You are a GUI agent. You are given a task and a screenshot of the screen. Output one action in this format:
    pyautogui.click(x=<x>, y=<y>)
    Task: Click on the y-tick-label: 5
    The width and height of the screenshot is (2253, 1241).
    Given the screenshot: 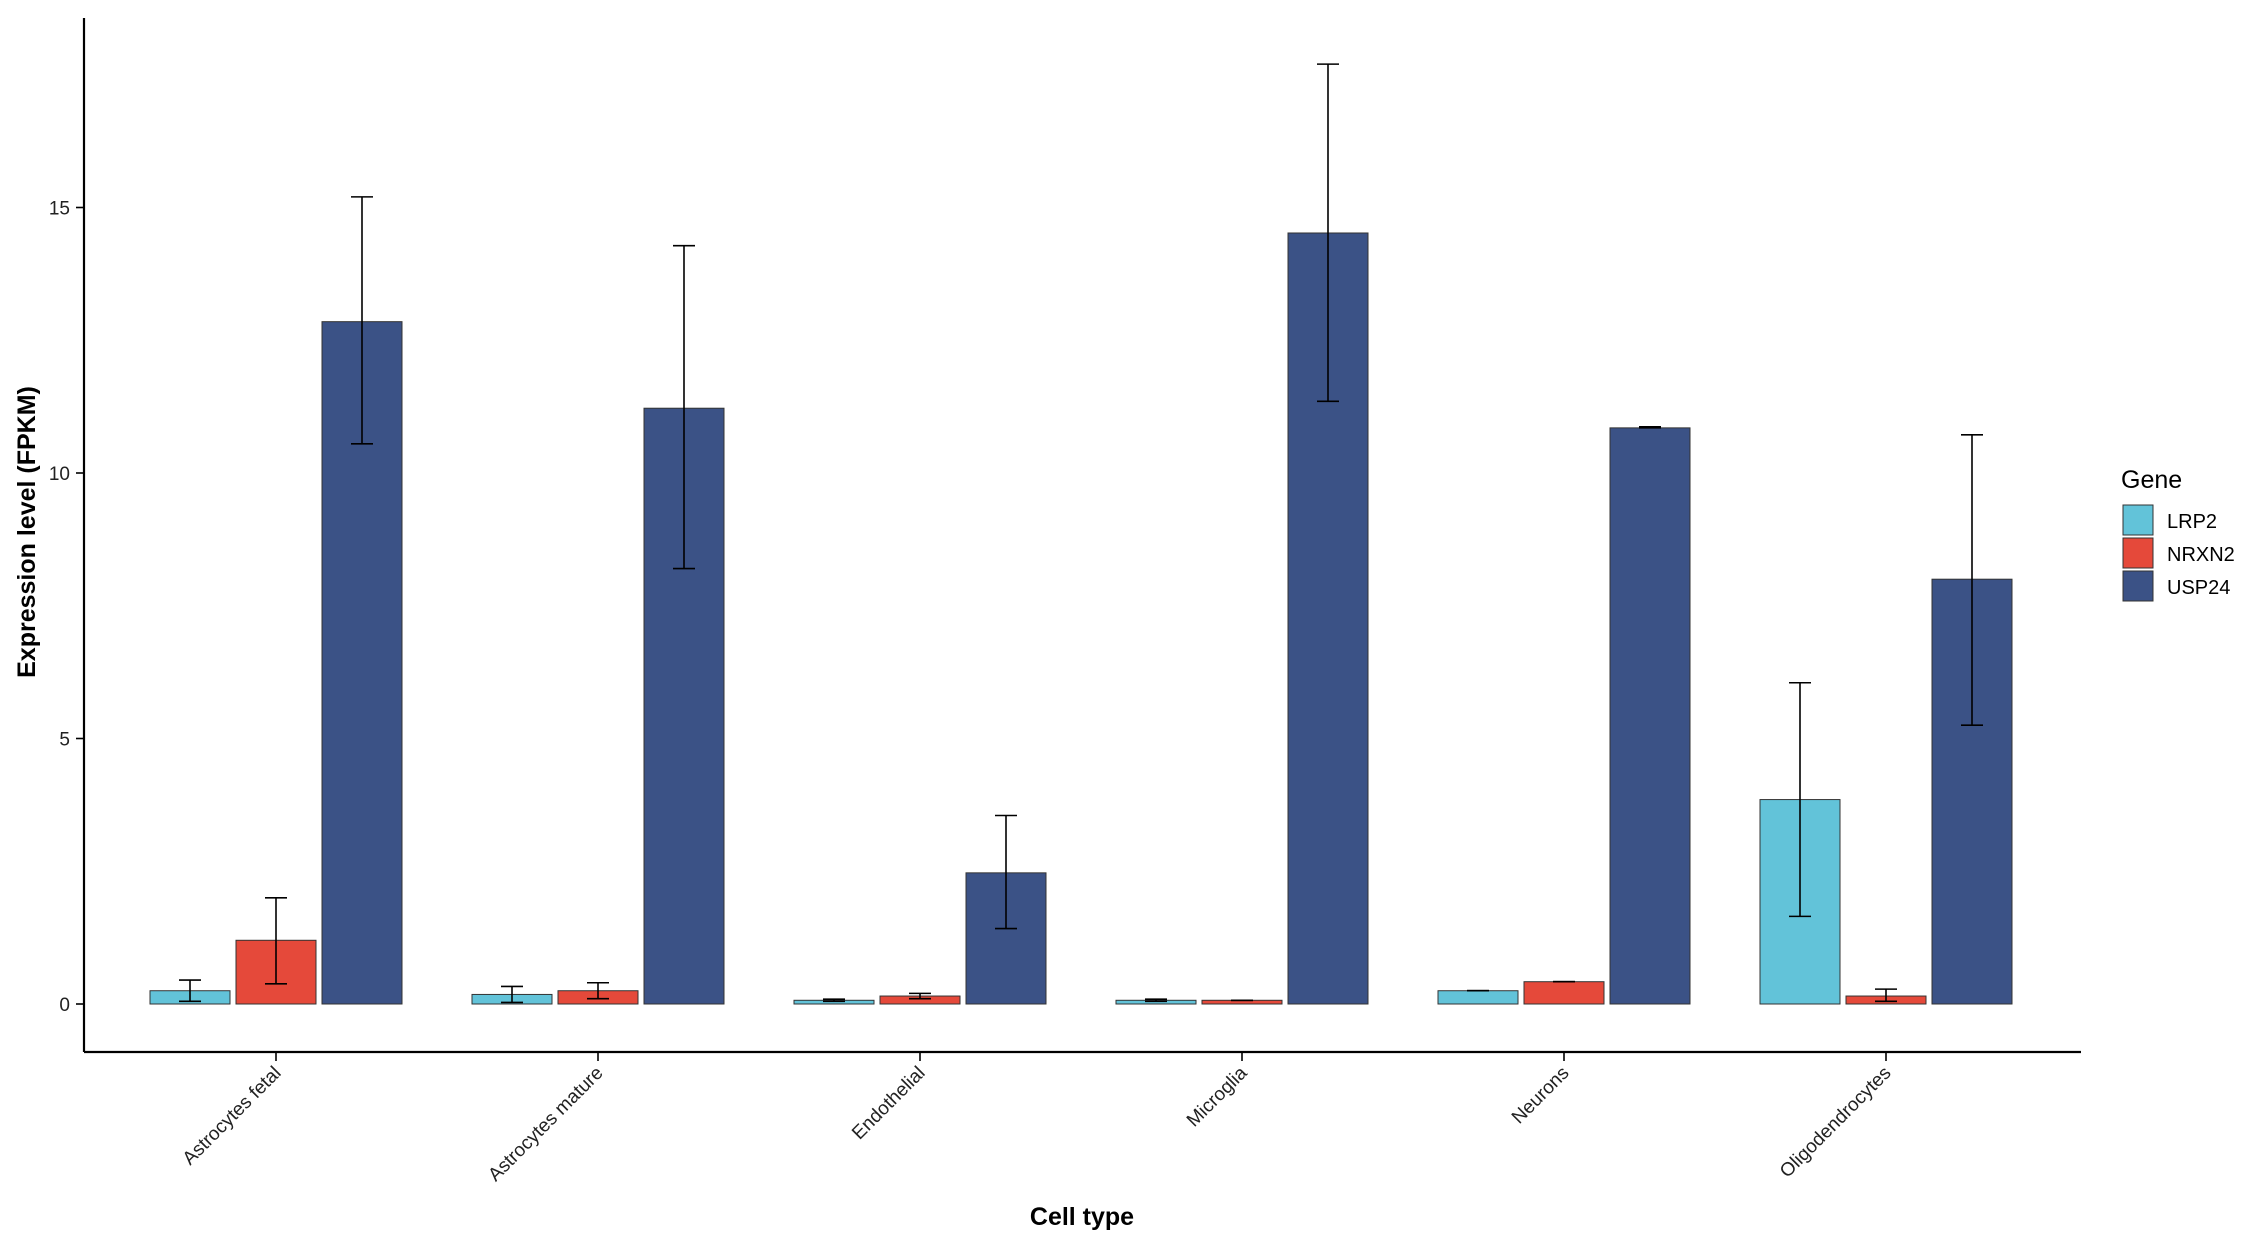 What is the action you would take?
    pyautogui.click(x=64, y=740)
    